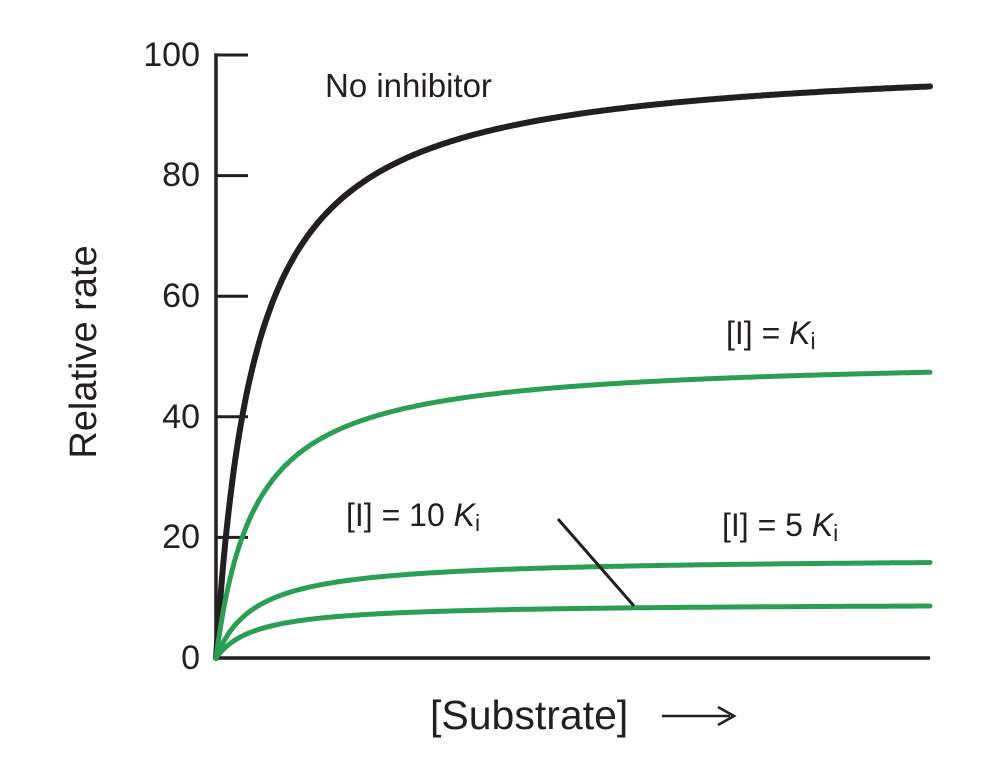  I want to click on y-tick-label-0: 0, so click(190, 658).